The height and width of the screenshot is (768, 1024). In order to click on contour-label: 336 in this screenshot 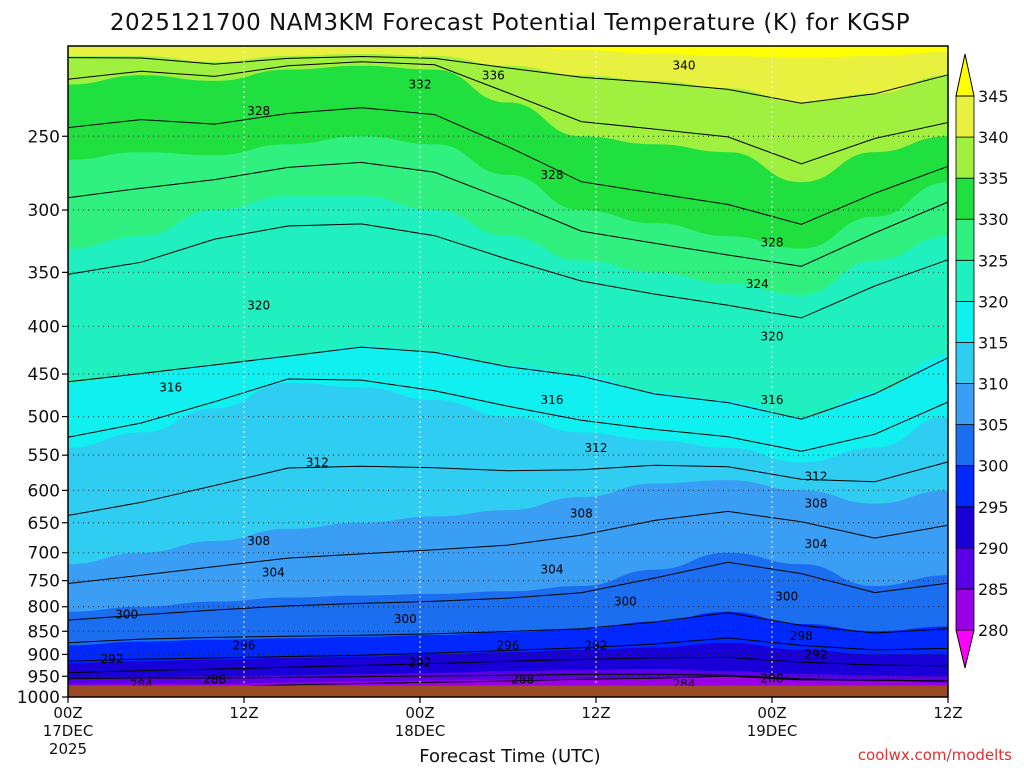, I will do `click(493, 75)`.